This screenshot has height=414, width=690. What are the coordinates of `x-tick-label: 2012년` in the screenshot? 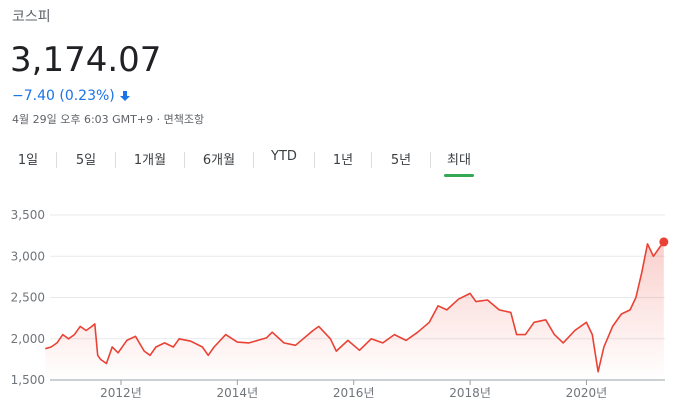 It's located at (121, 393).